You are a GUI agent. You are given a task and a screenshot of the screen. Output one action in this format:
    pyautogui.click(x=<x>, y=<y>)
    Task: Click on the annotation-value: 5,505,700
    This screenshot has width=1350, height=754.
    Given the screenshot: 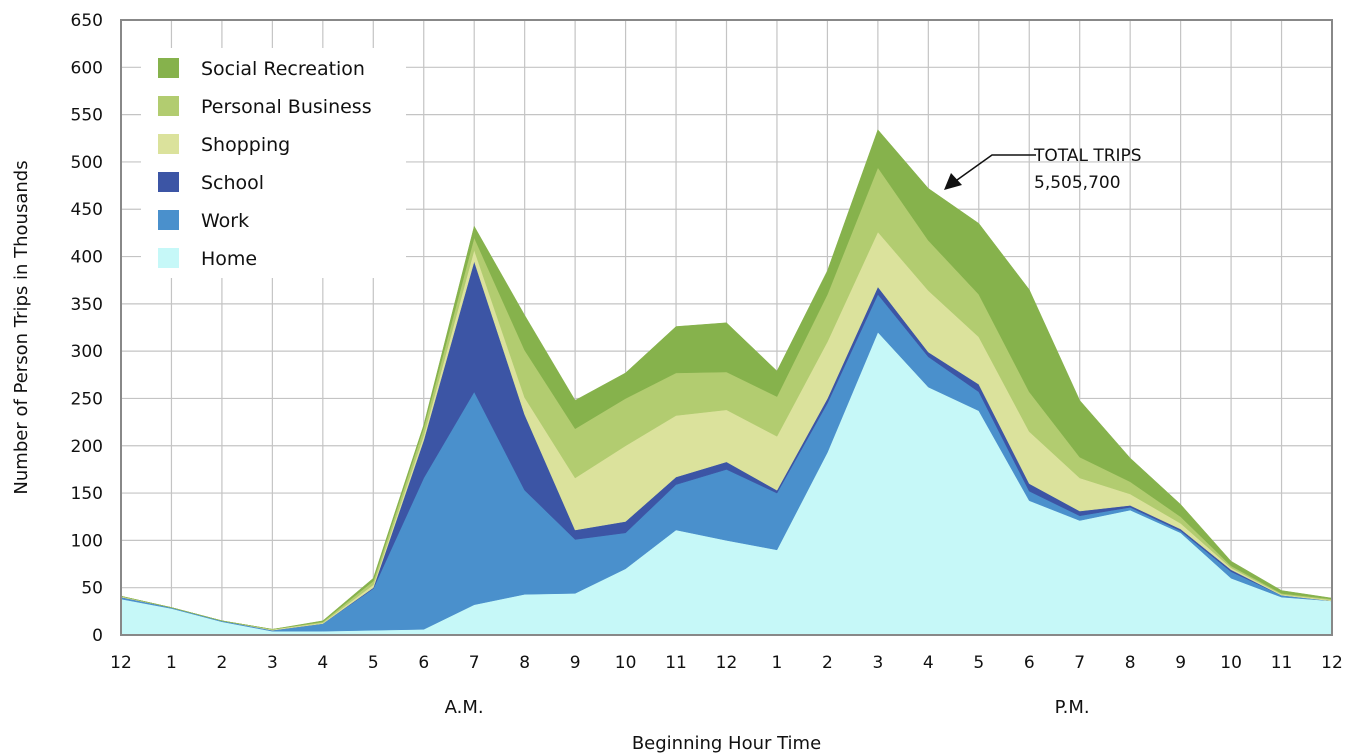 What is the action you would take?
    pyautogui.click(x=1077, y=183)
    